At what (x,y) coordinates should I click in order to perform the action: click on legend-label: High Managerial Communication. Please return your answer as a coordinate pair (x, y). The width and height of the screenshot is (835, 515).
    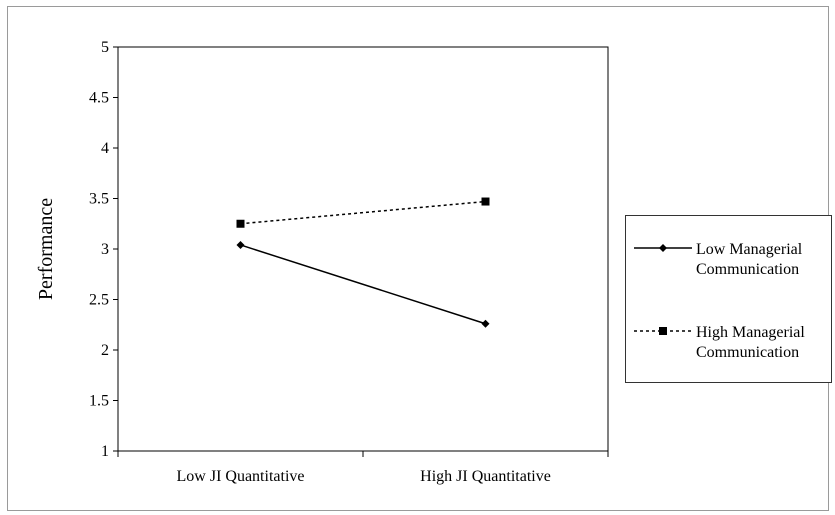
    Looking at the image, I should click on (750, 342).